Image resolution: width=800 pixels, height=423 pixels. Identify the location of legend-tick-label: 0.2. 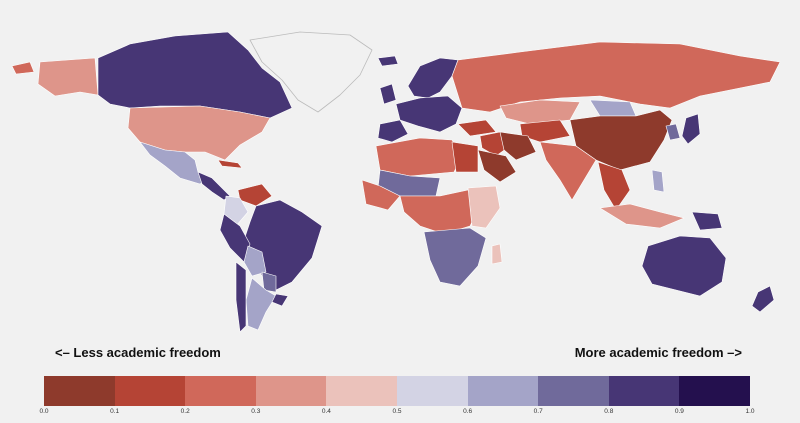
(185, 411).